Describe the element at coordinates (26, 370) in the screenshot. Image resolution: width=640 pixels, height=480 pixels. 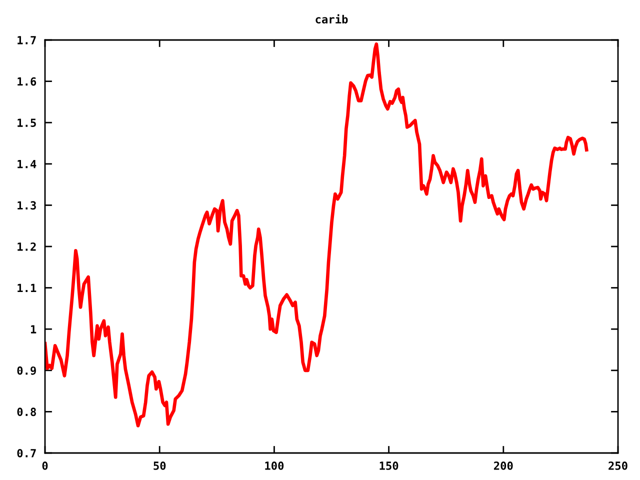
I see `y-tick-label: 0.9` at that location.